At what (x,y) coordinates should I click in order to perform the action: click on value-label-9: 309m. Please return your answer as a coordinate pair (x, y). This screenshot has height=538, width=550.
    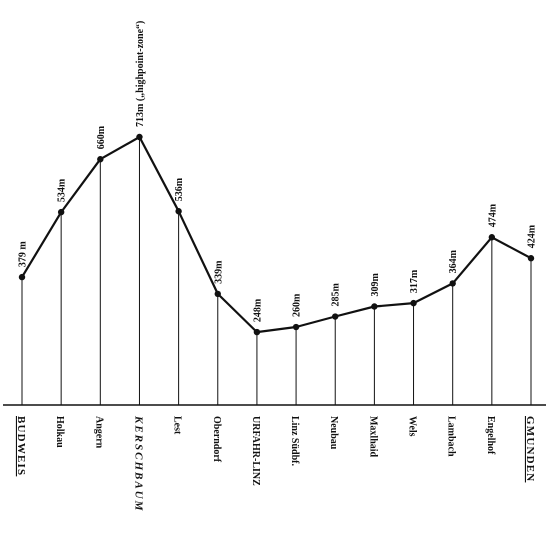
    Looking at the image, I should click on (375, 284).